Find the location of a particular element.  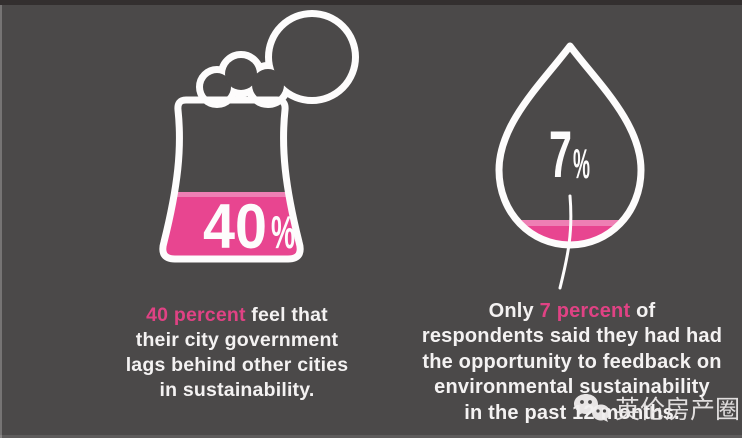

caption-line: in sustainability. is located at coordinates (237, 390).